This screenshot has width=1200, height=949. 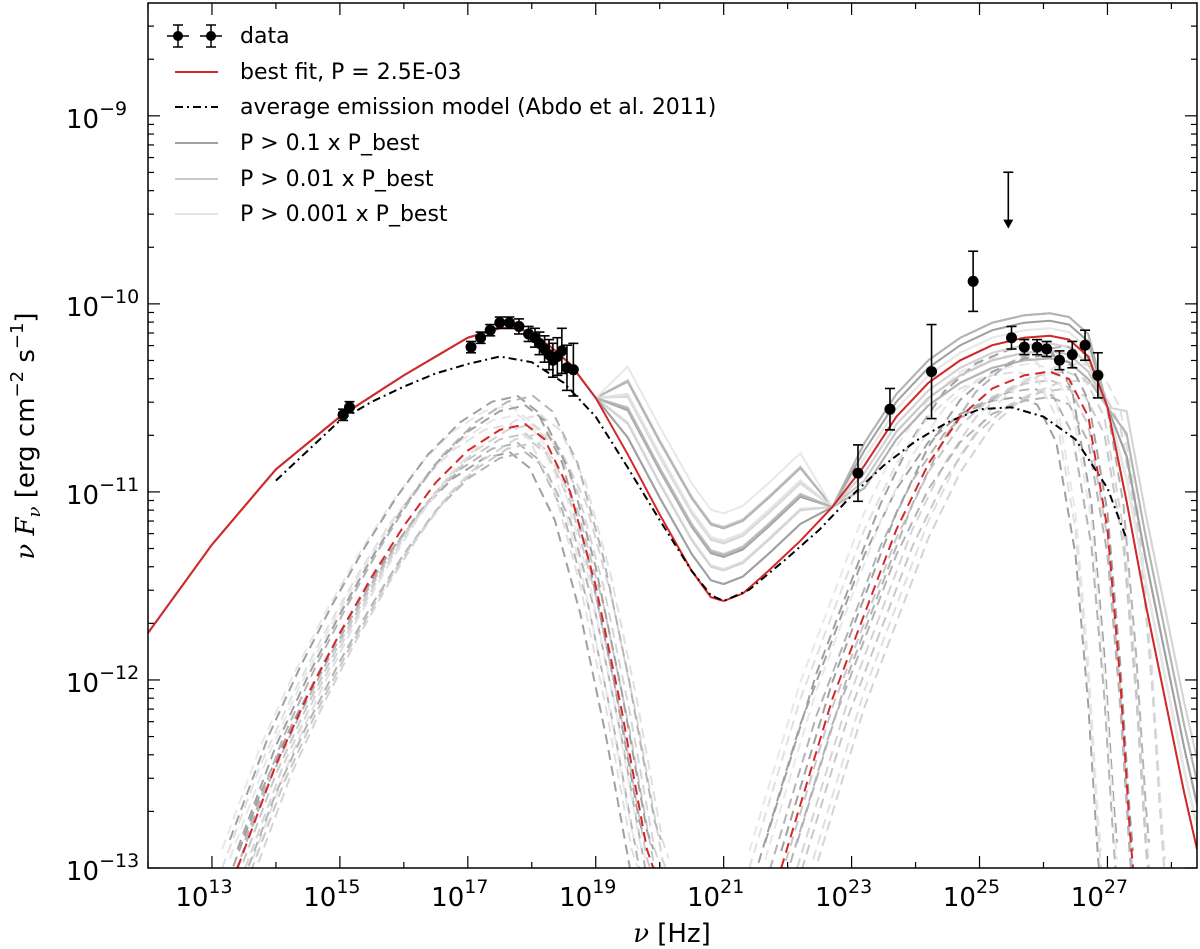 What do you see at coordinates (1008, 224) in the screenshot?
I see `upper-limit-arrow` at bounding box center [1008, 224].